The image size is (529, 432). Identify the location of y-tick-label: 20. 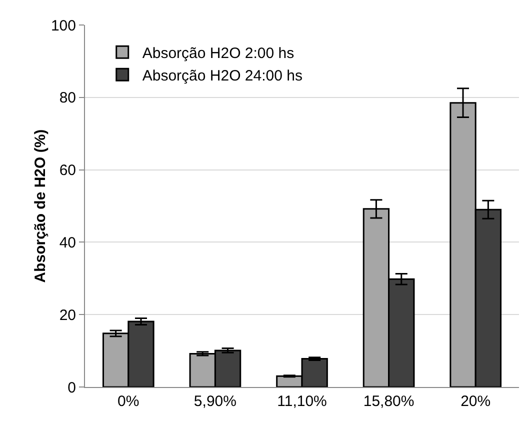
(67, 315).